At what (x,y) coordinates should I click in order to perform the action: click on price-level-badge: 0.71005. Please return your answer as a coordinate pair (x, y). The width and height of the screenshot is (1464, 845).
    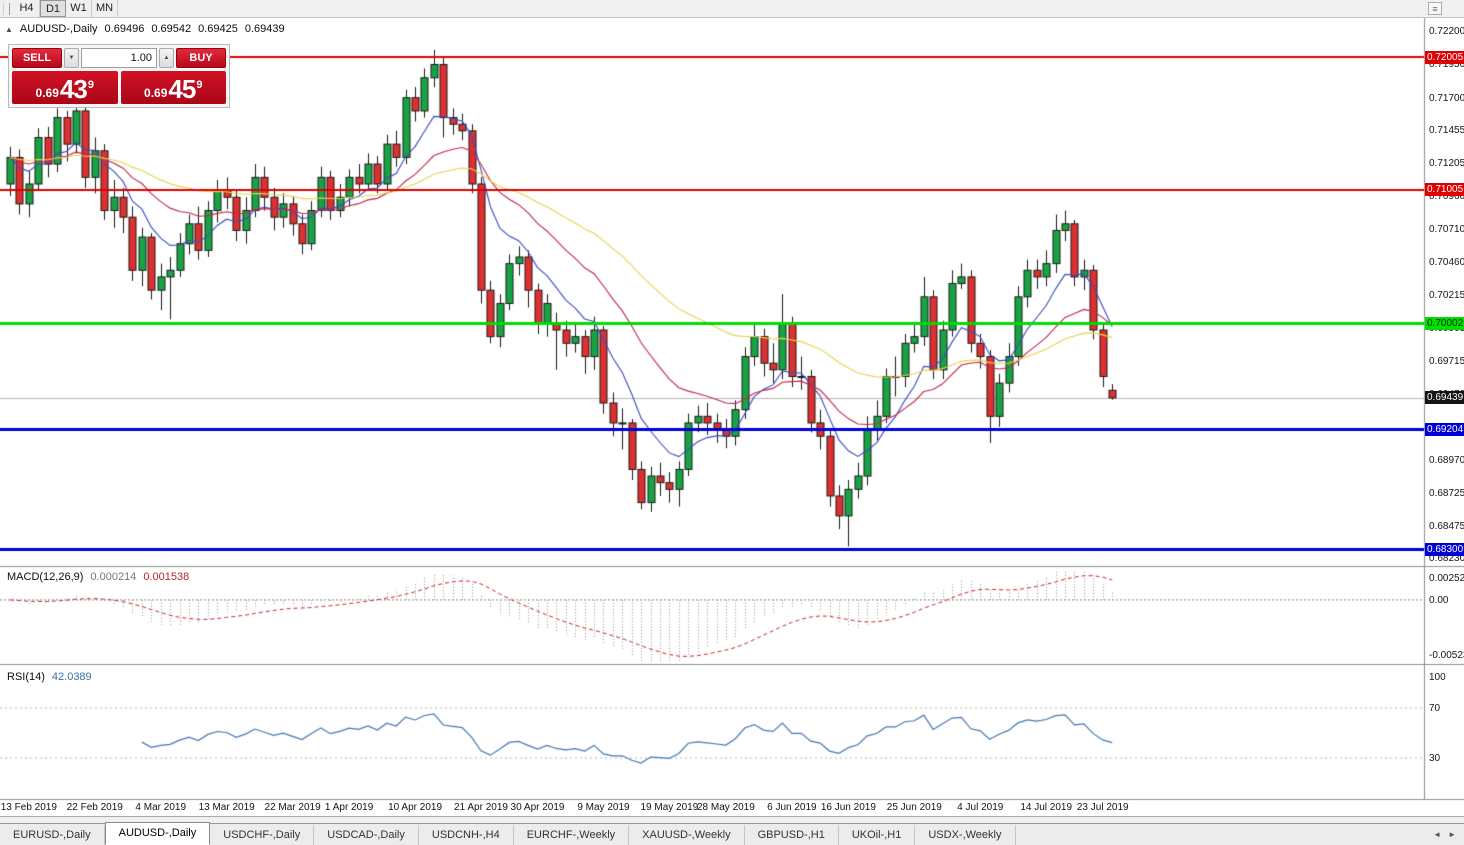
    Looking at the image, I should click on (1444, 190).